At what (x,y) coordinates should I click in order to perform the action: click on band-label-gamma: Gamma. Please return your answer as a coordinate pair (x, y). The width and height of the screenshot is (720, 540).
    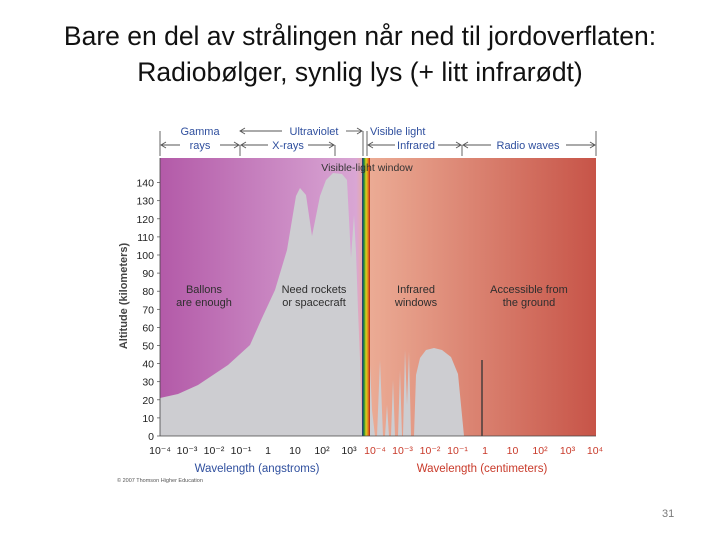
    Looking at the image, I should click on (200, 132).